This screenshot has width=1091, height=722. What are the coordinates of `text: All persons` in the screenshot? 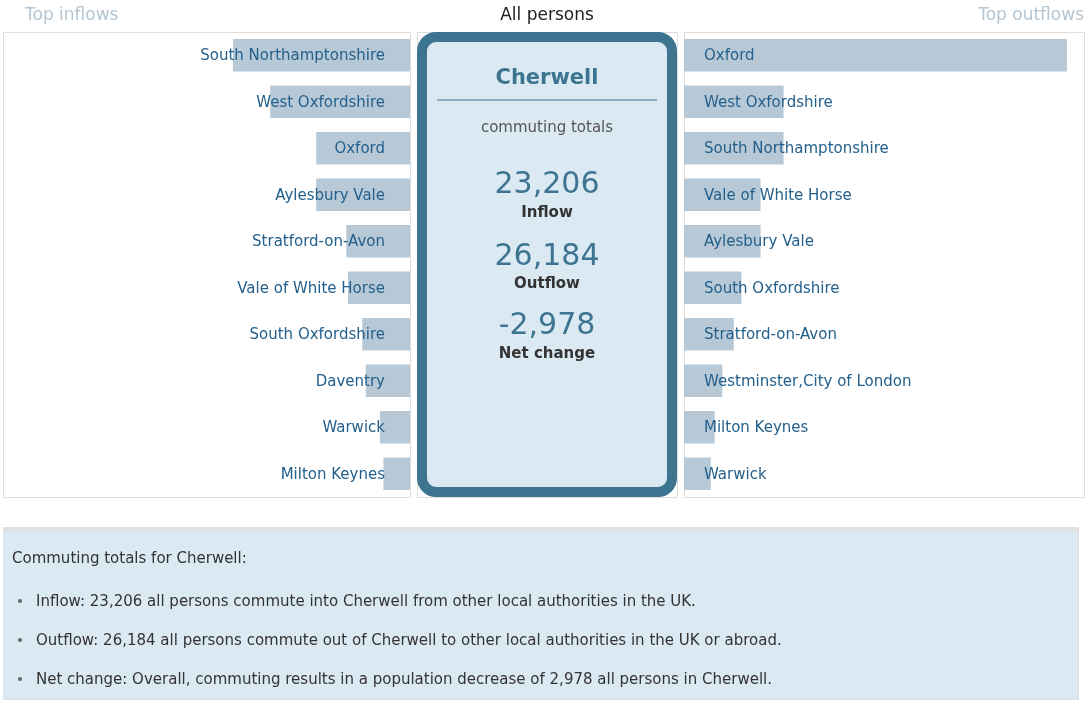 It's located at (547, 14).